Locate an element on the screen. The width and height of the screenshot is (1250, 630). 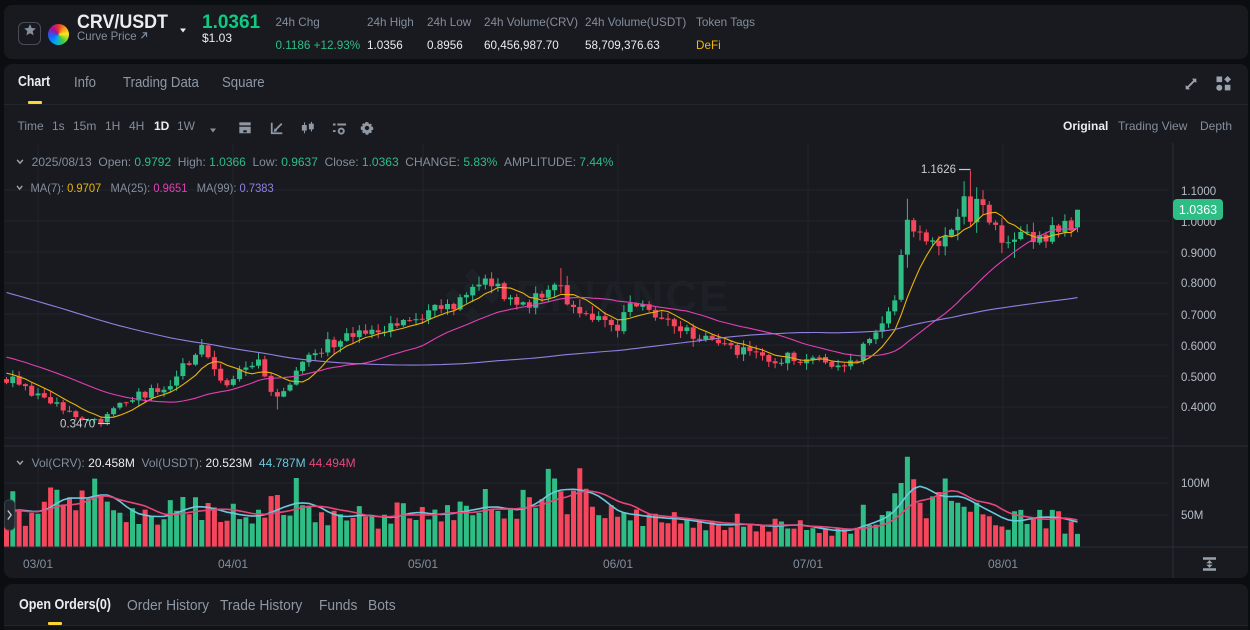
svg-text: 1.1626 is located at coordinates (938, 170).